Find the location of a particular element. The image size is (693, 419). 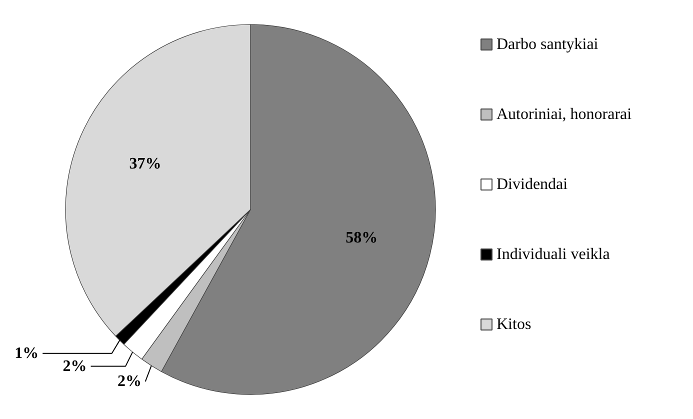

legend-label: Individuali veikla is located at coordinates (553, 254).